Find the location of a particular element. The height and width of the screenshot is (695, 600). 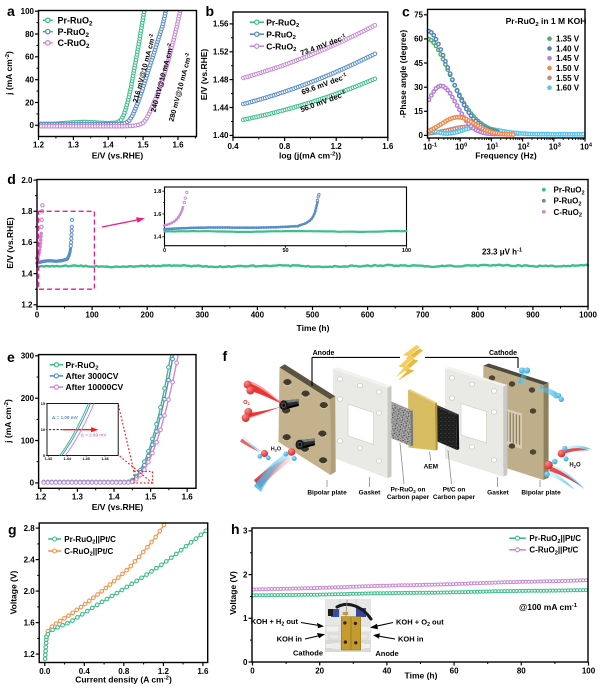

svg-text: Gasket is located at coordinates (498, 493).